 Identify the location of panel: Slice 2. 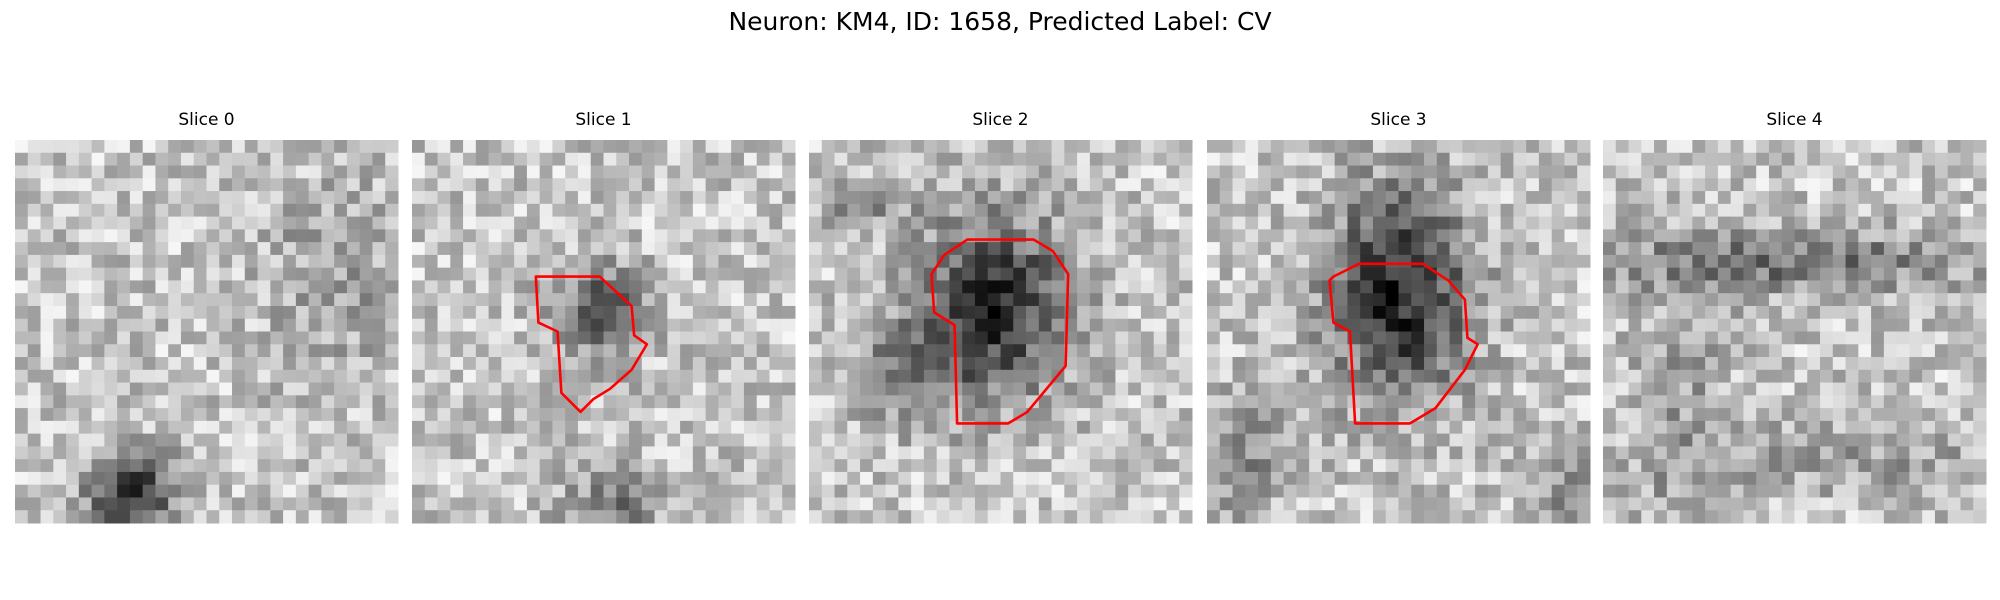
(1001, 317).